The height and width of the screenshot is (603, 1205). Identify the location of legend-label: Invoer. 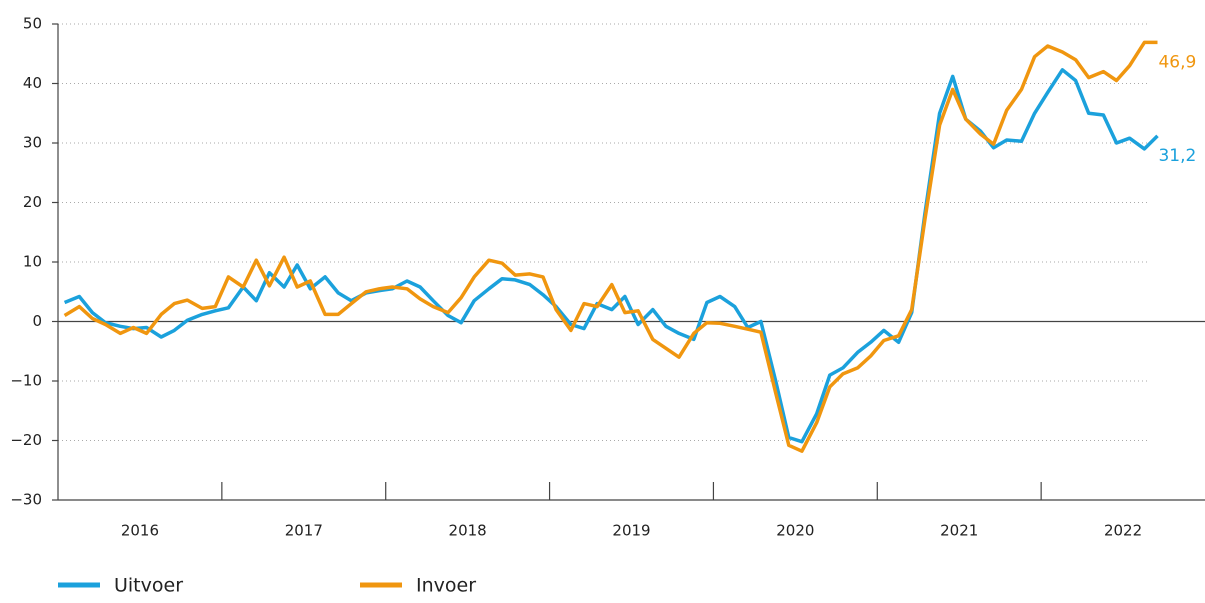
(446, 586).